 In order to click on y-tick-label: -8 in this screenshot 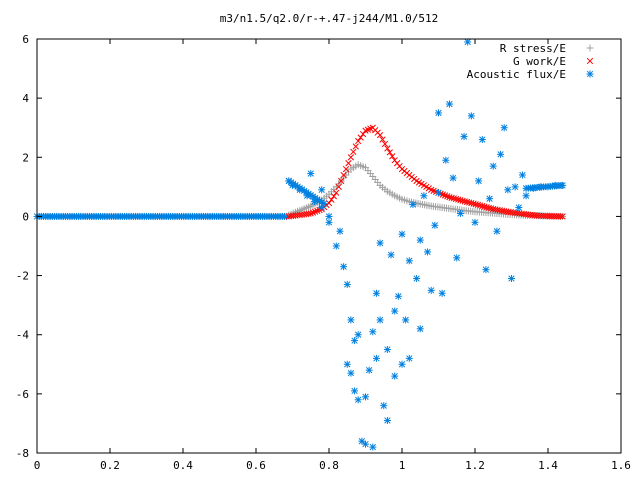, I will do `click(22, 453)`.